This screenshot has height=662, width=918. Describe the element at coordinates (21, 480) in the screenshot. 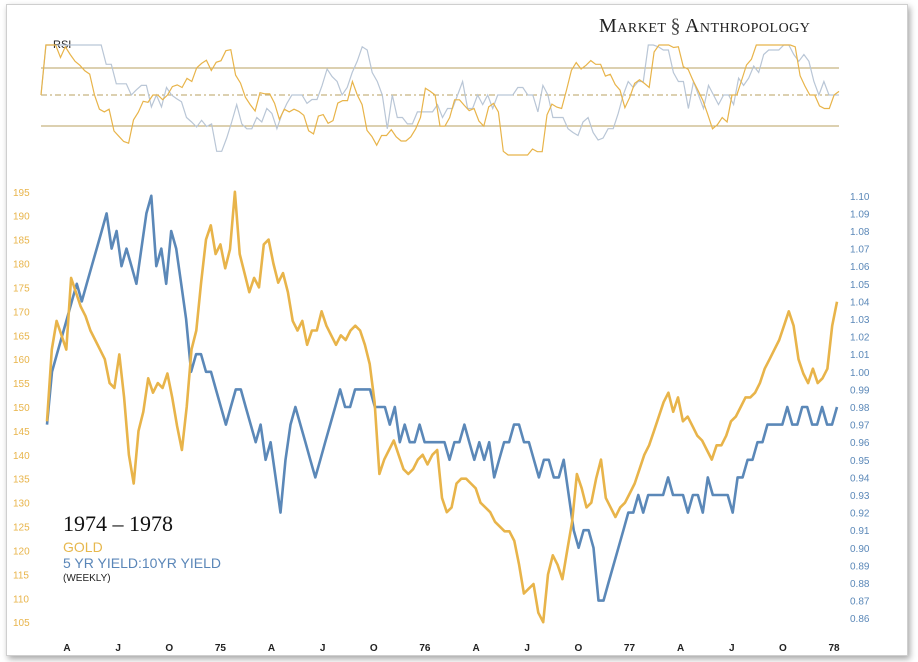

I see `left-axis-tick: 135` at that location.